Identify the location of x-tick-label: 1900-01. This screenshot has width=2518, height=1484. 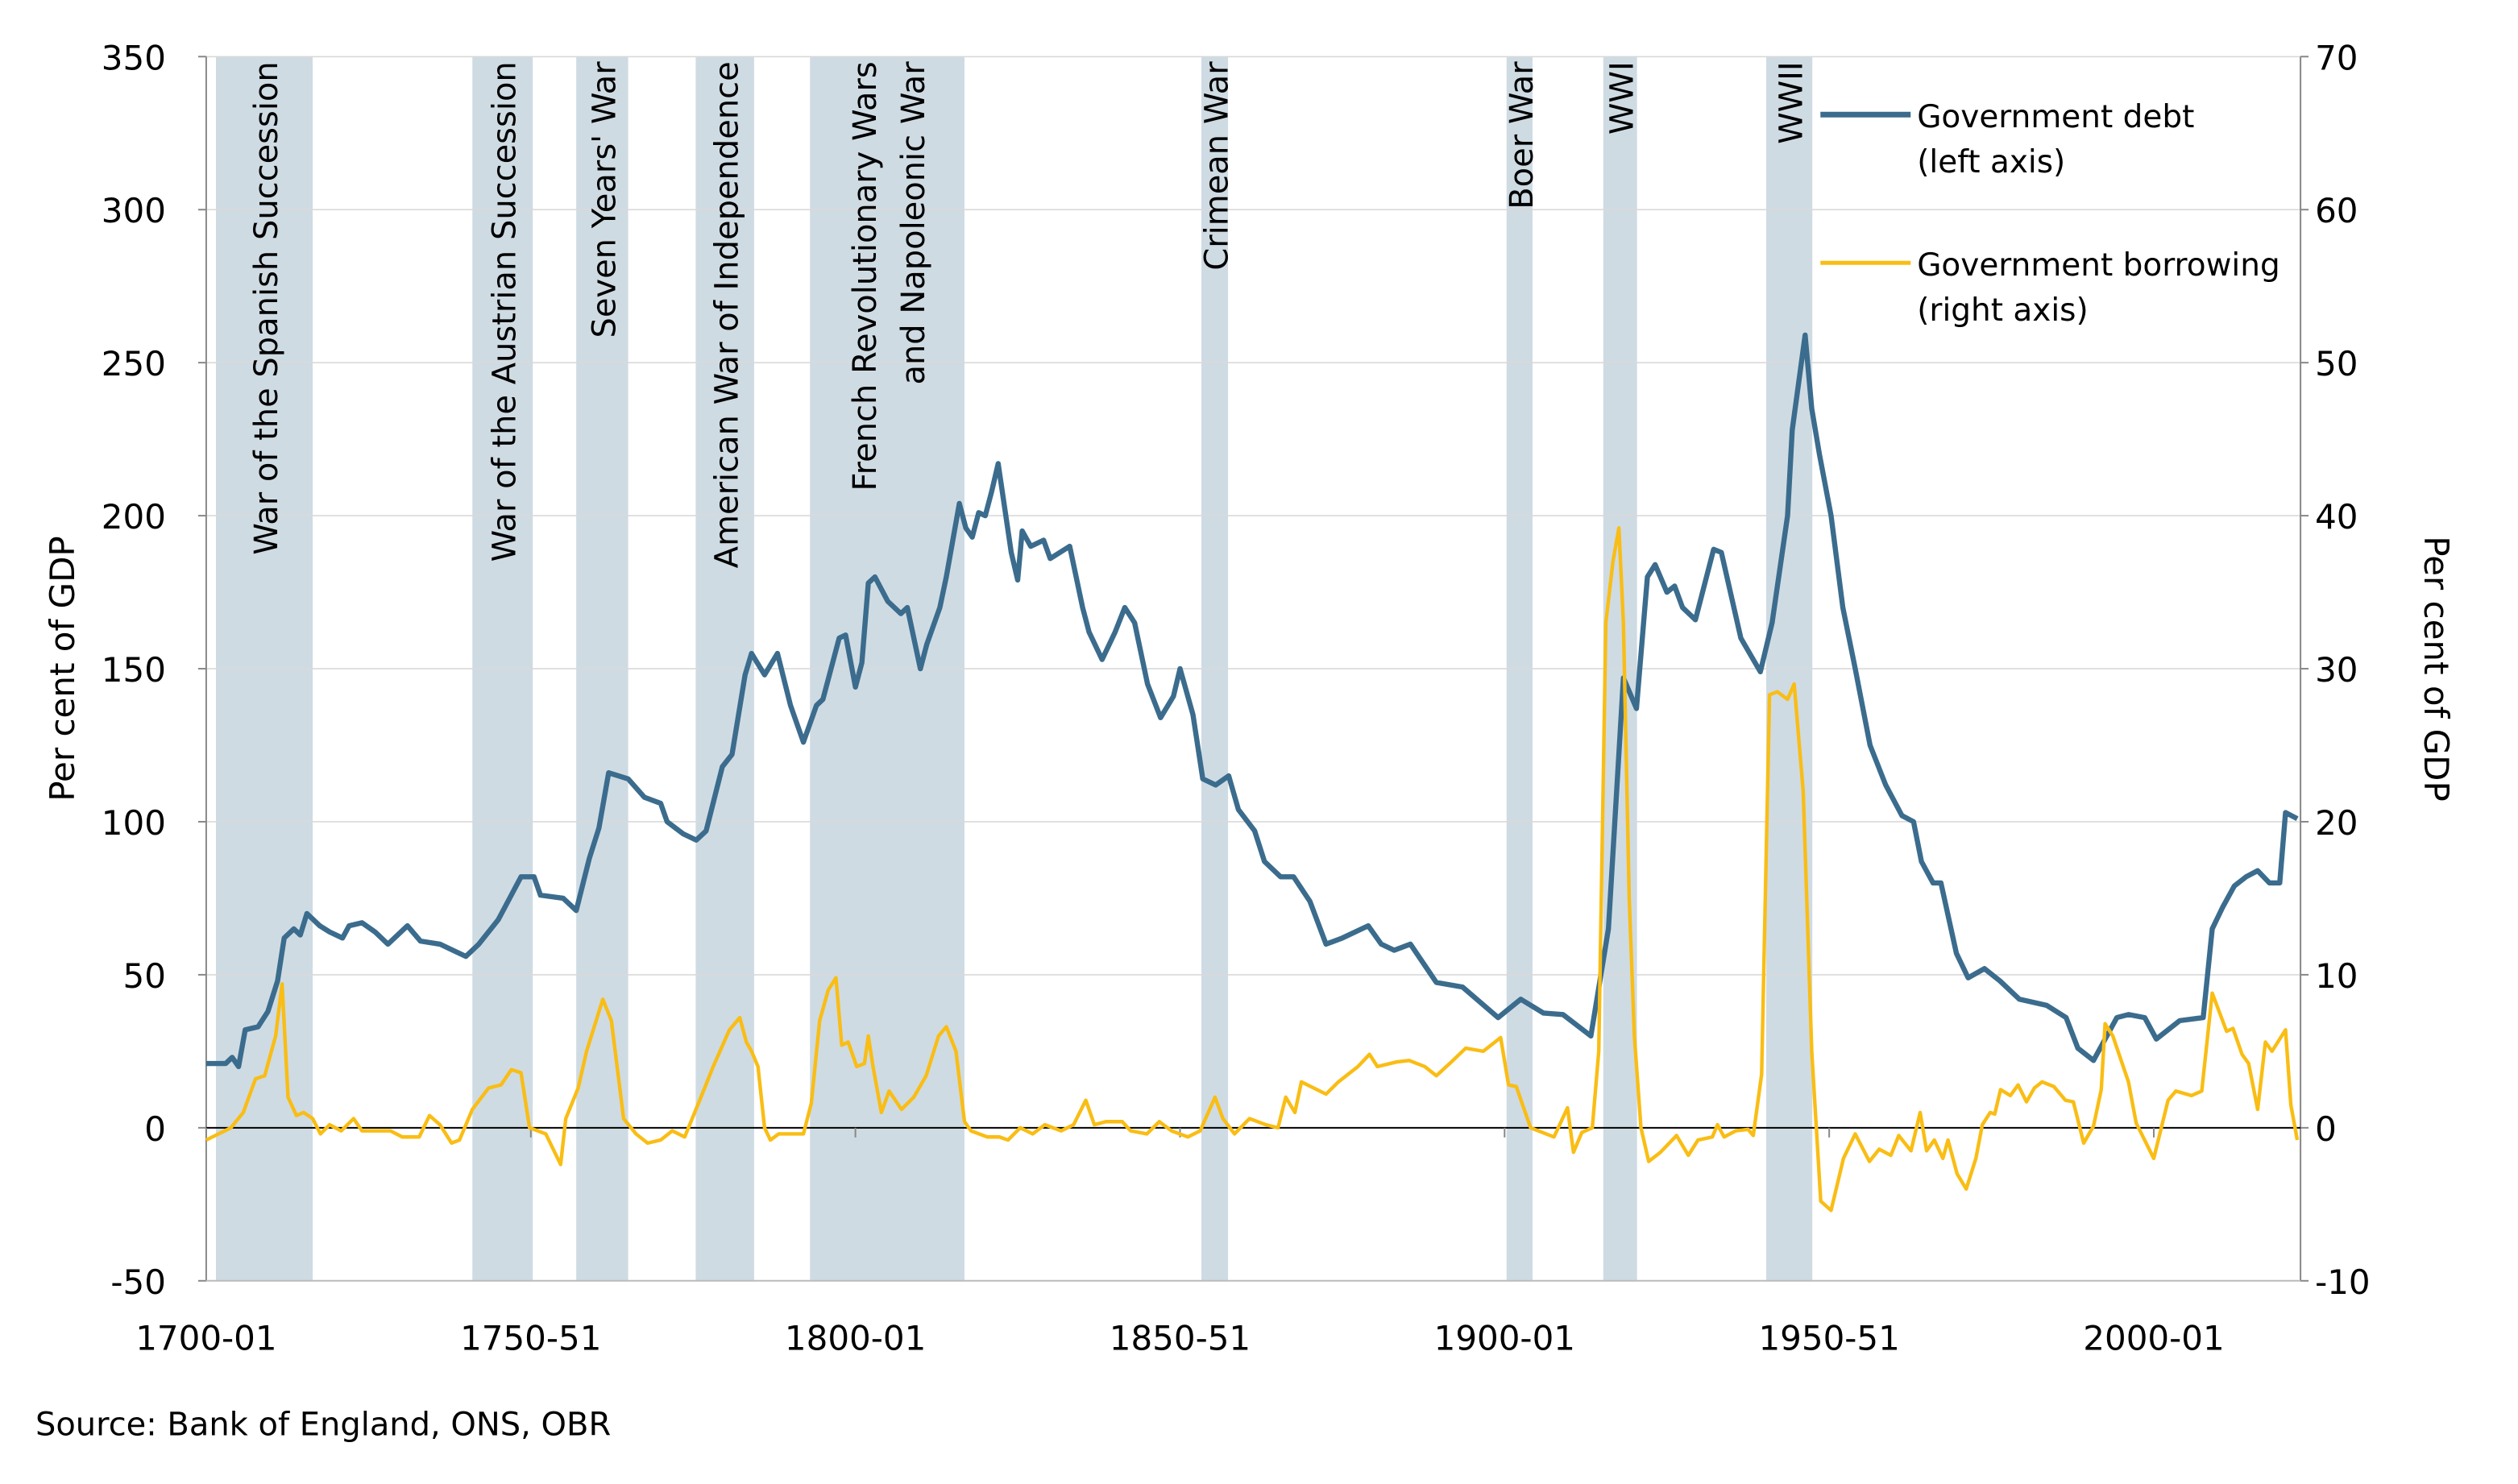
(1504, 1338).